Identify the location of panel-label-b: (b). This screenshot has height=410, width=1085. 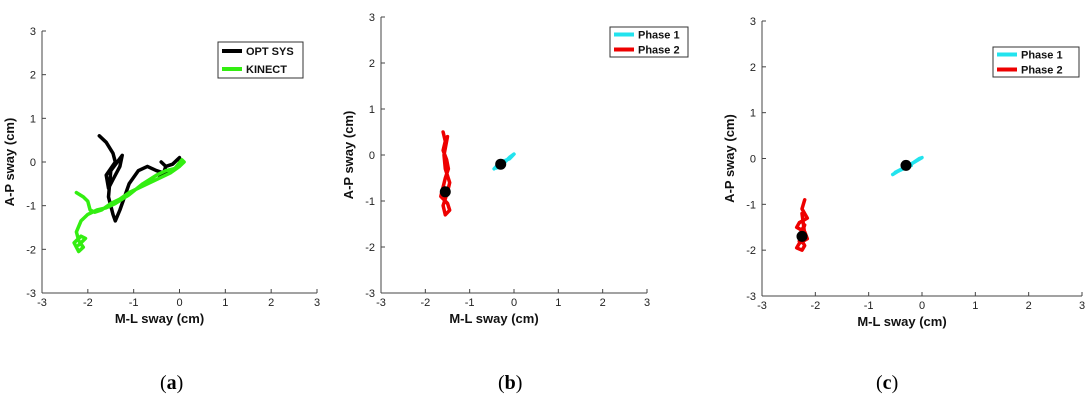
(510, 383).